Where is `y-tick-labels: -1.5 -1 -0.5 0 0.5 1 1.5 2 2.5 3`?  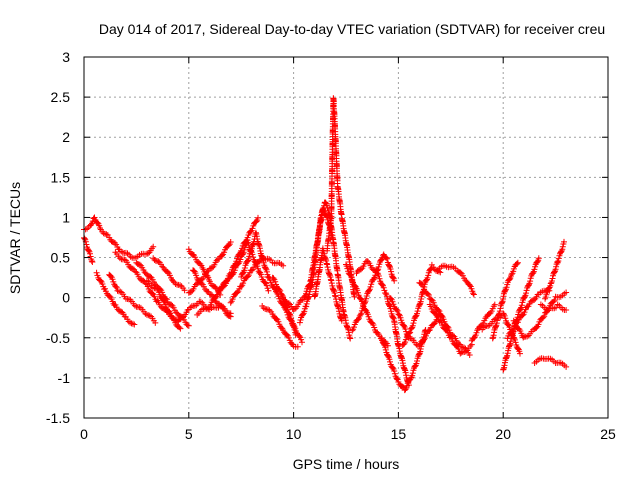
y-tick-labels: -1.5 -1 -0.5 0 0.5 1 1.5 2 2.5 3 is located at coordinates (58, 237).